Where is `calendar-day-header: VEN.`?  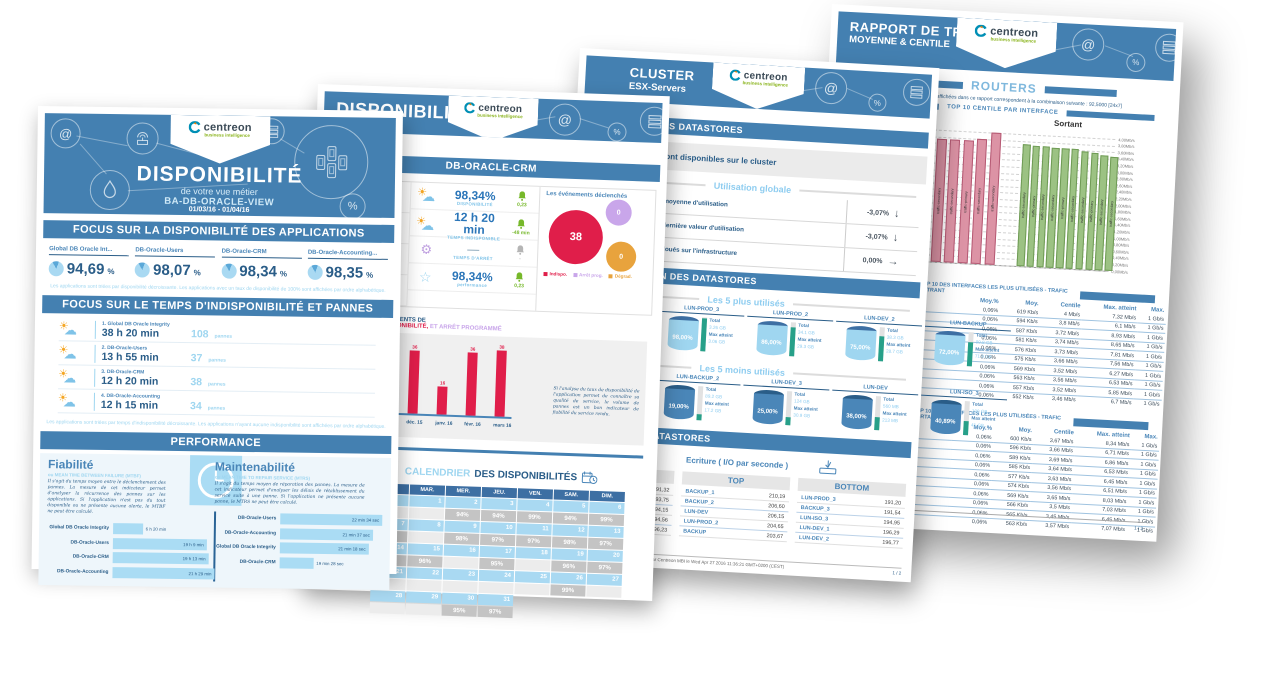 calendar-day-header: VEN. is located at coordinates (535, 494).